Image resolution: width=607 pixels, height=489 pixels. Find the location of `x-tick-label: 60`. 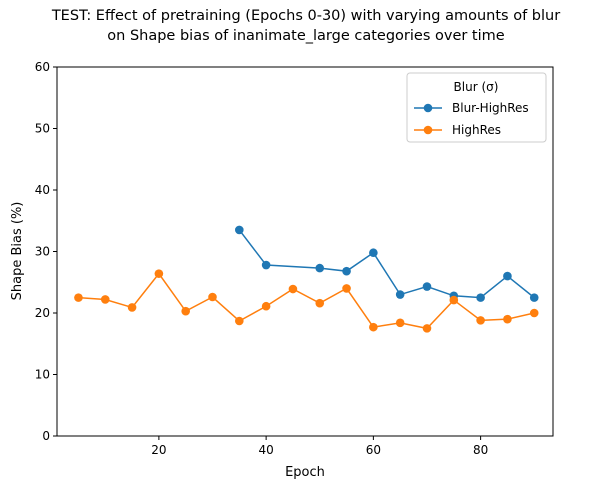

x-tick-label: 60 is located at coordinates (373, 450).